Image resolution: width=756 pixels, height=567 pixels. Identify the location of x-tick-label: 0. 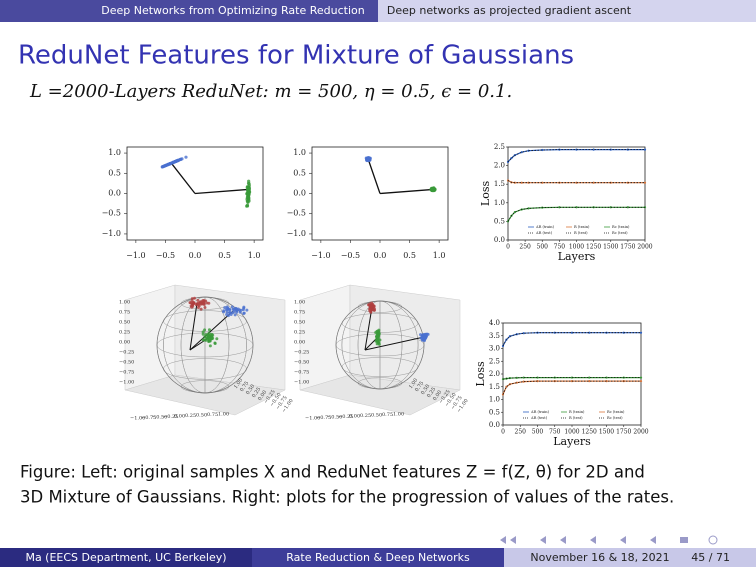
(508, 247).